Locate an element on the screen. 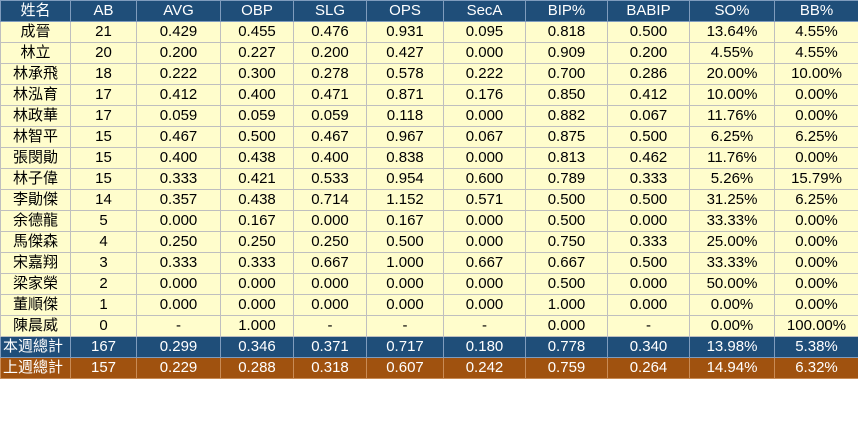 The width and height of the screenshot is (858, 433). column-header: AVG is located at coordinates (178, 11).